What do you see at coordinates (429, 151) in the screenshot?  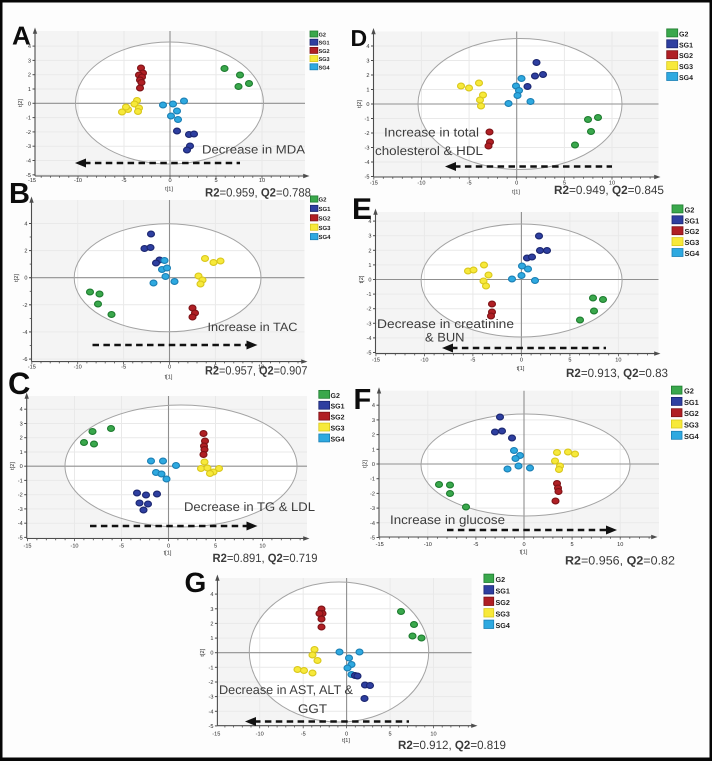 I see `svg-text: cholesterol & HDL` at bounding box center [429, 151].